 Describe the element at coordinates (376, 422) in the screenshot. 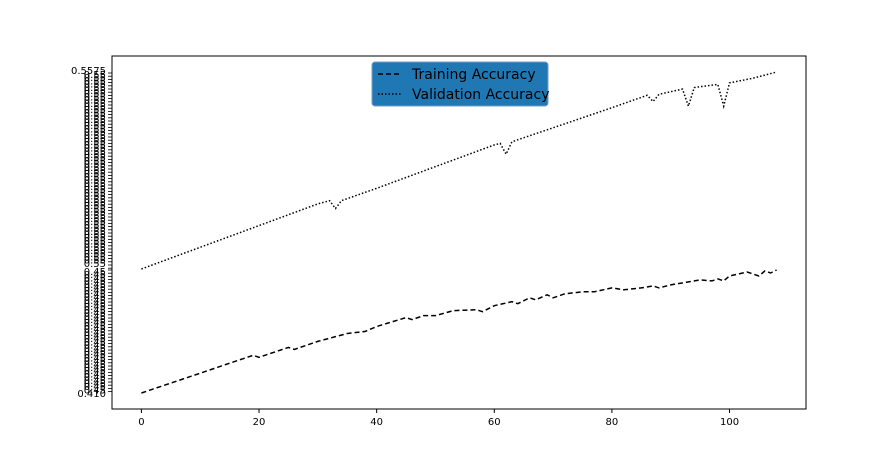

I see `x-tick-label: 40` at that location.